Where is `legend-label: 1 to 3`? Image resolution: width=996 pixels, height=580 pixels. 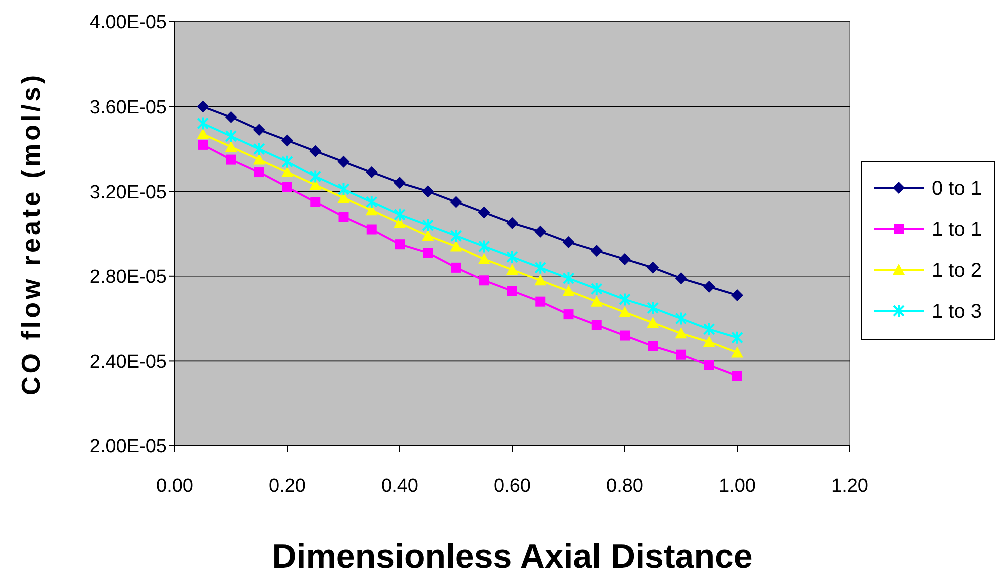
legend-label: 1 to 3 is located at coordinates (957, 312).